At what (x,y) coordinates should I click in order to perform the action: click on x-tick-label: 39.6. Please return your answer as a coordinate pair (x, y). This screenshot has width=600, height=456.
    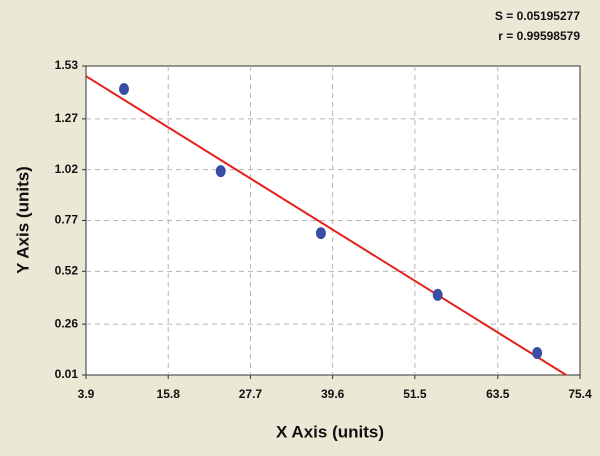
    Looking at the image, I should click on (333, 394).